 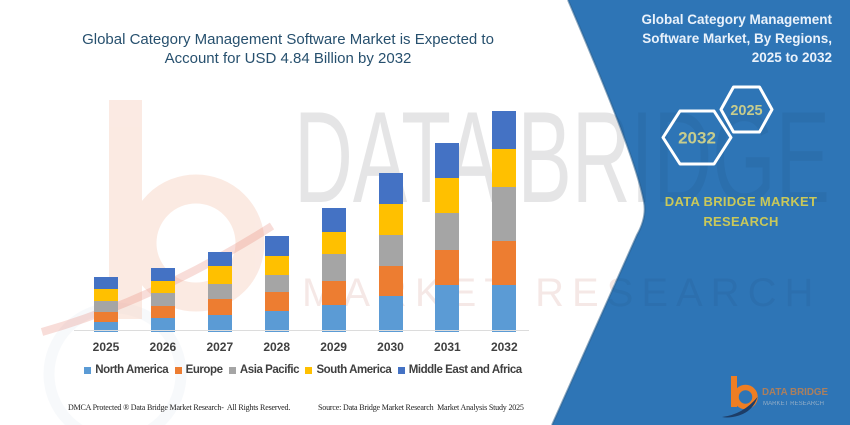 I want to click on svg-text: 2025, so click(x=746, y=111).